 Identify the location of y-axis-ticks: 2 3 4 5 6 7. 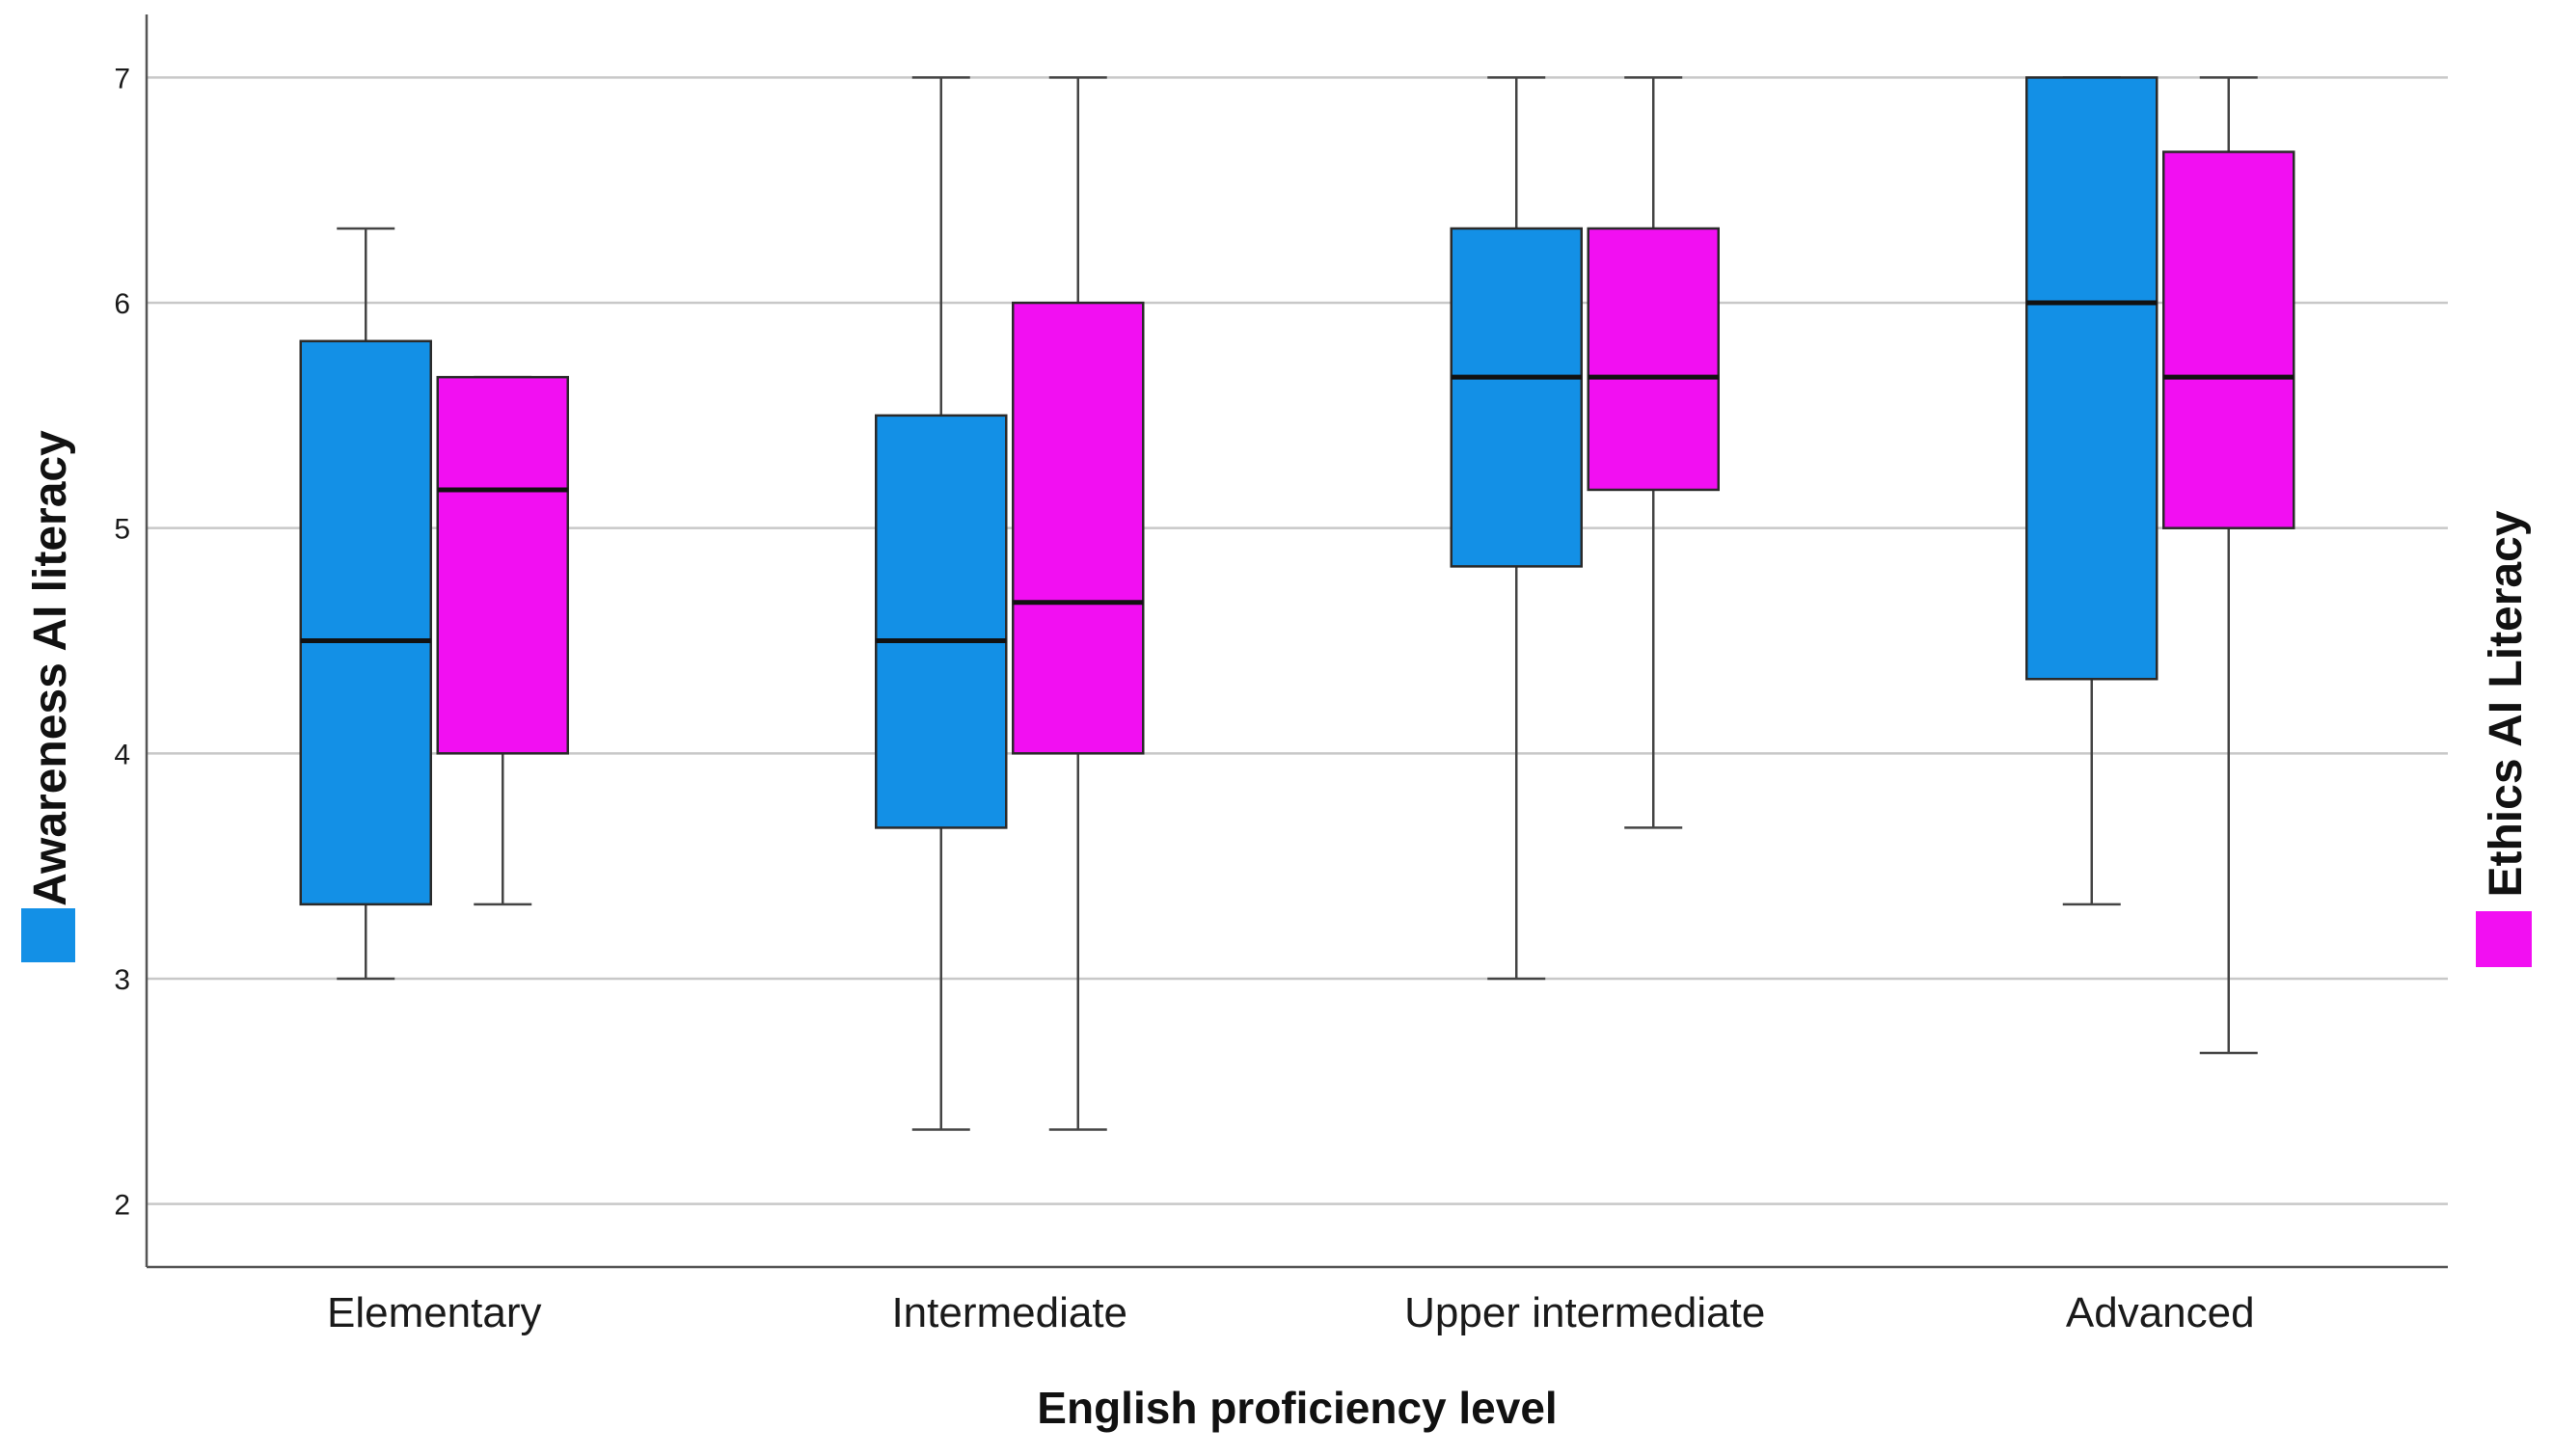
(122, 642).